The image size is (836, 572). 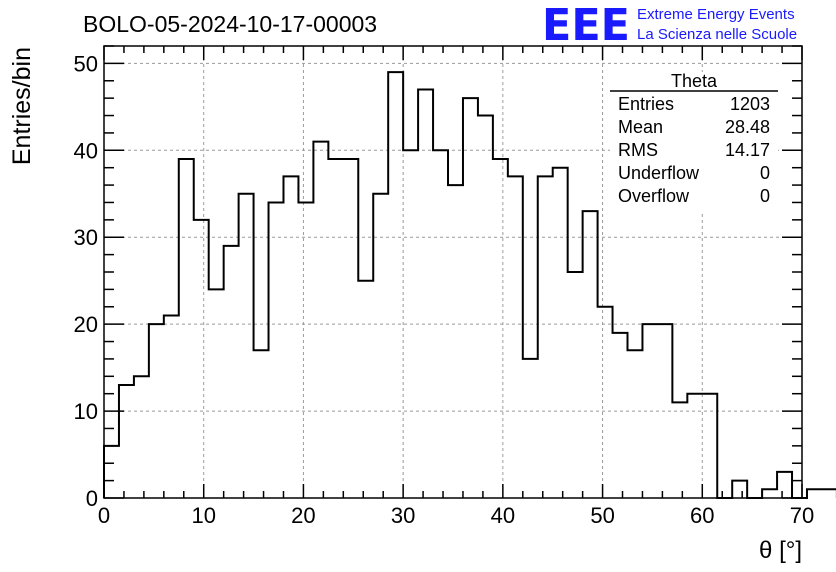 I want to click on x-tick-label: 70, so click(x=802, y=515).